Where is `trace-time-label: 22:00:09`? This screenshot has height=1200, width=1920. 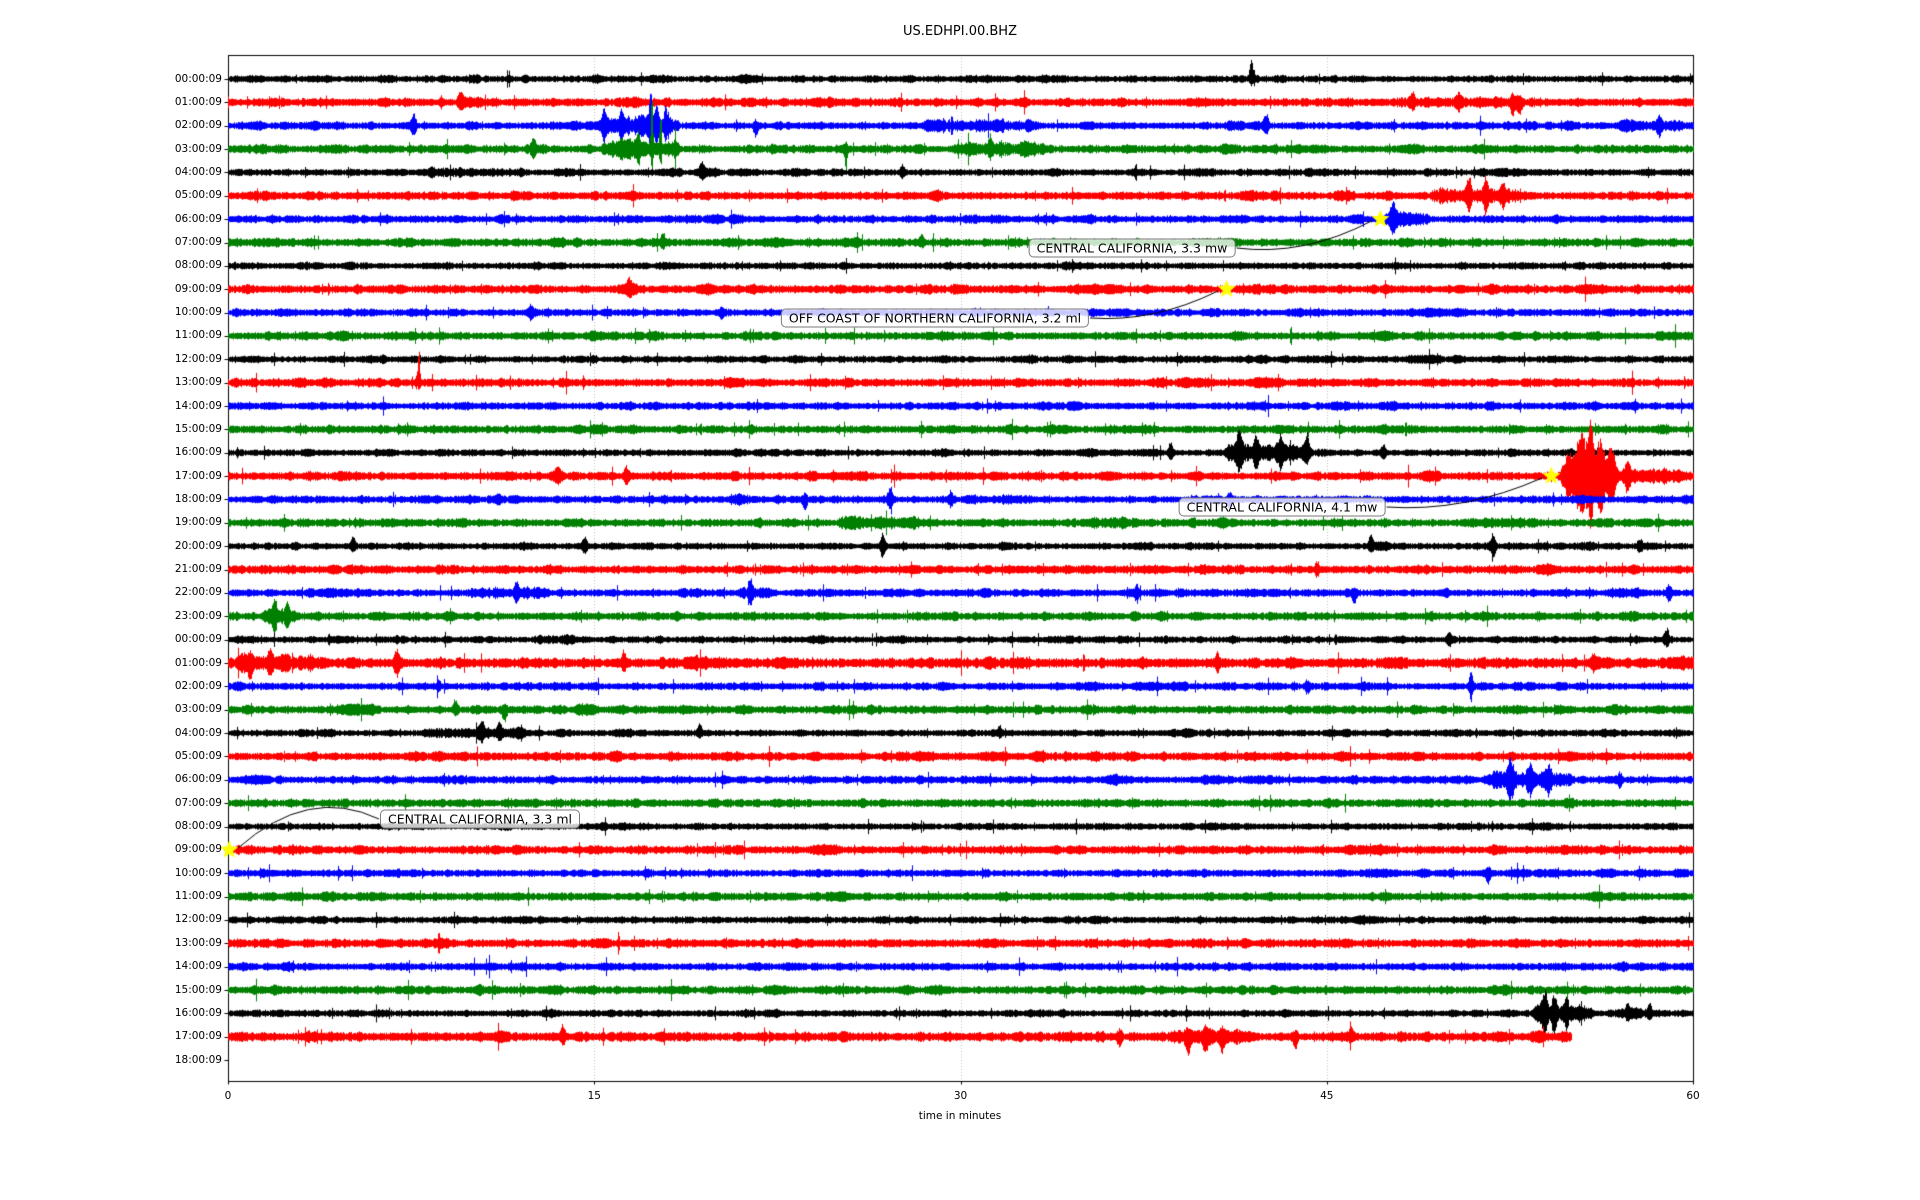
trace-time-label: 22:00:09 is located at coordinates (198, 592).